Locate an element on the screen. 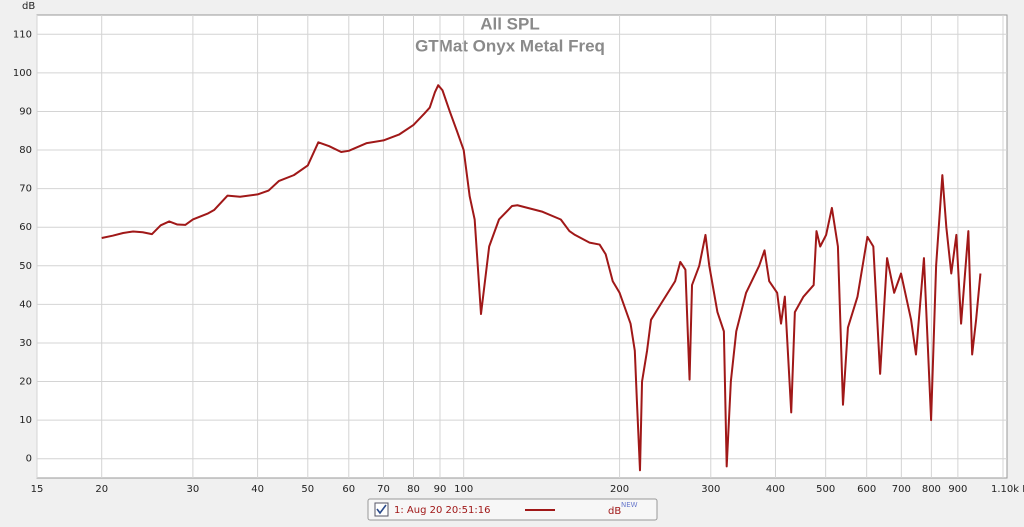 The width and height of the screenshot is (1024, 527). y-tick-label: 0 is located at coordinates (29, 459).